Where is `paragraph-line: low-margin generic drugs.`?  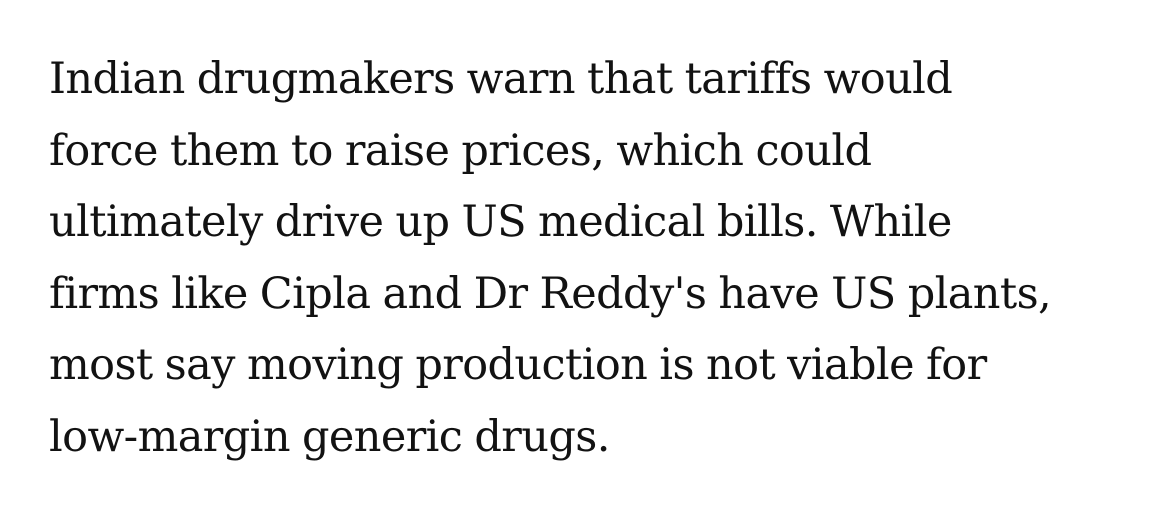 paragraph-line: low-margin generic drugs. is located at coordinates (329, 436).